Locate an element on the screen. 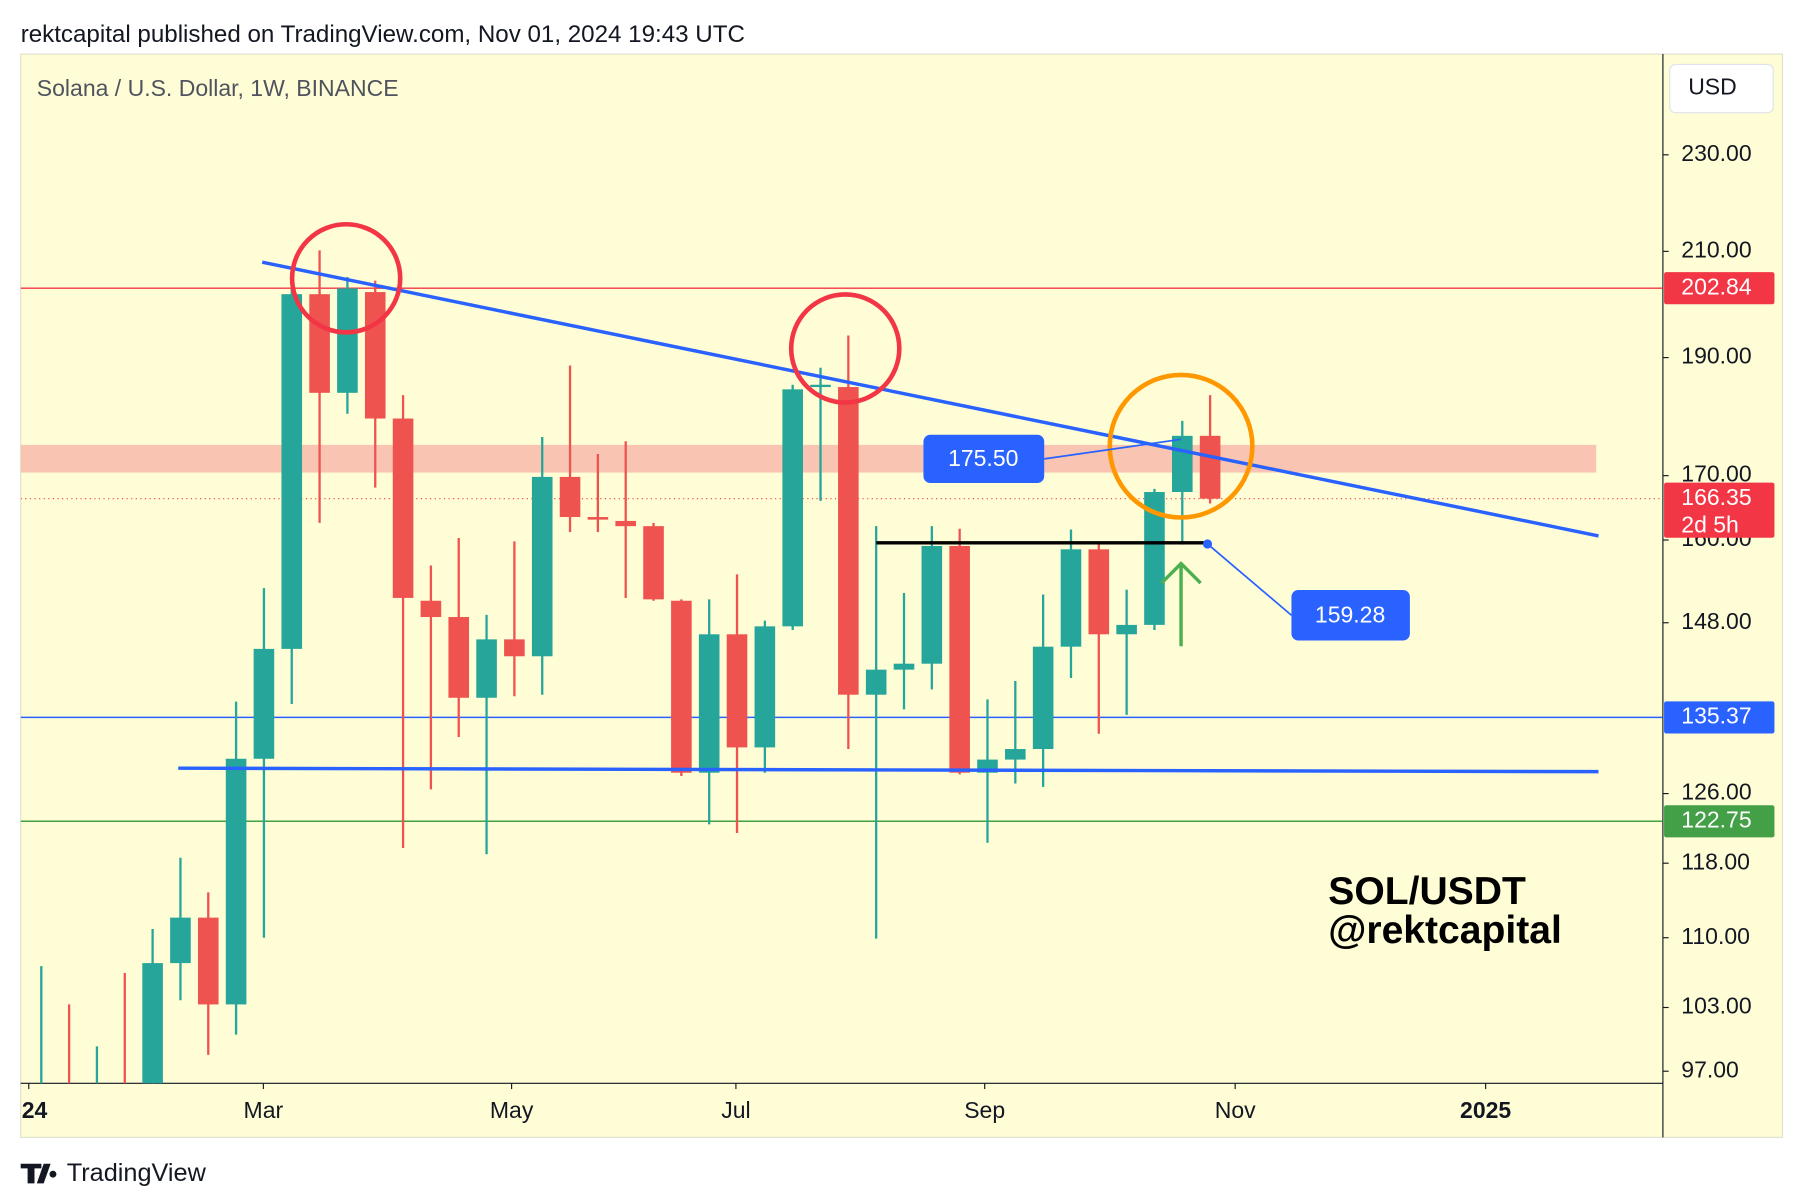 The height and width of the screenshot is (1202, 1794). currency-box is located at coordinates (1721, 88).